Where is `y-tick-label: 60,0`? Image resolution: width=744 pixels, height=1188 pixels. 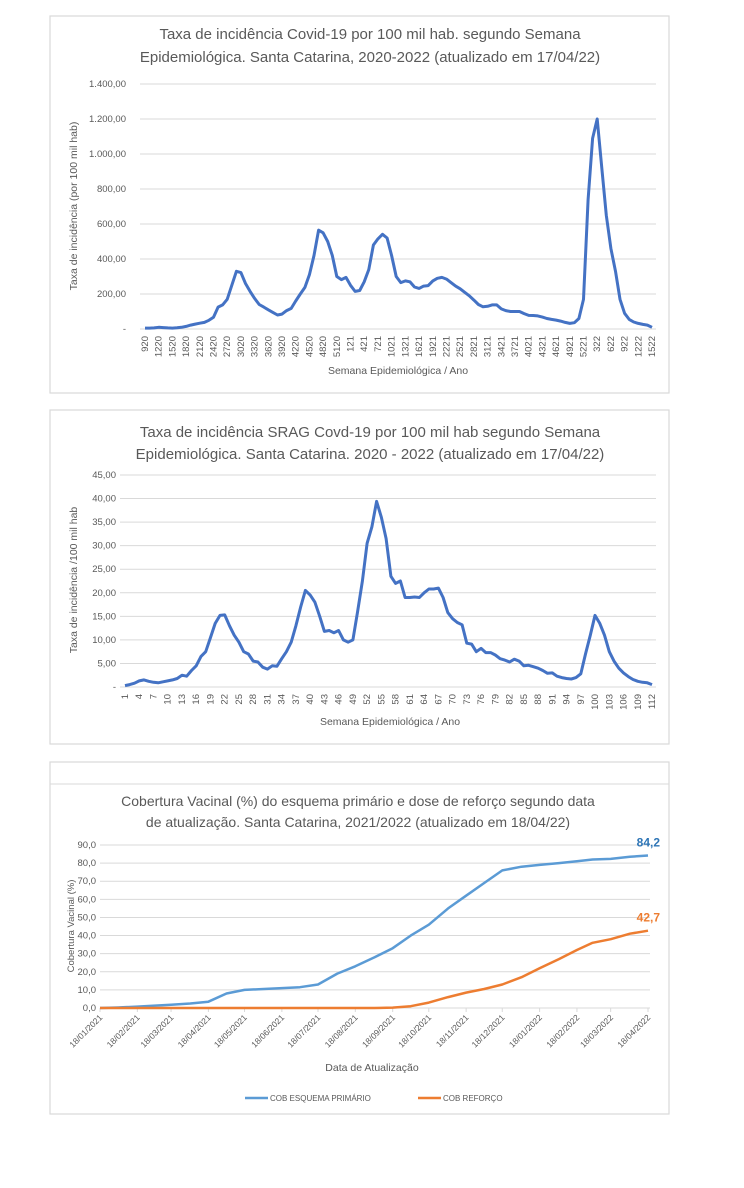
y-tick-label: 60,0 is located at coordinates (87, 899).